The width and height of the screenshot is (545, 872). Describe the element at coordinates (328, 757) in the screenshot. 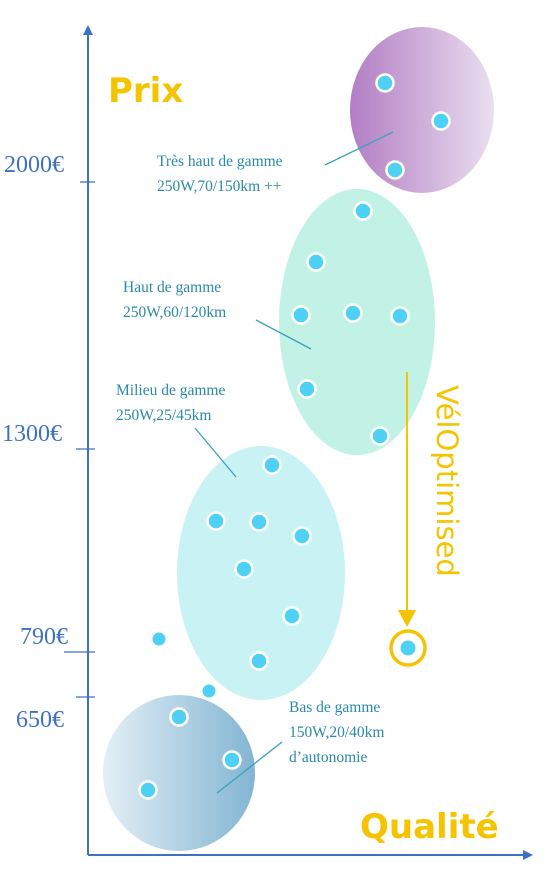

I see `segment-label-bas-line3: d’autonomie` at that location.